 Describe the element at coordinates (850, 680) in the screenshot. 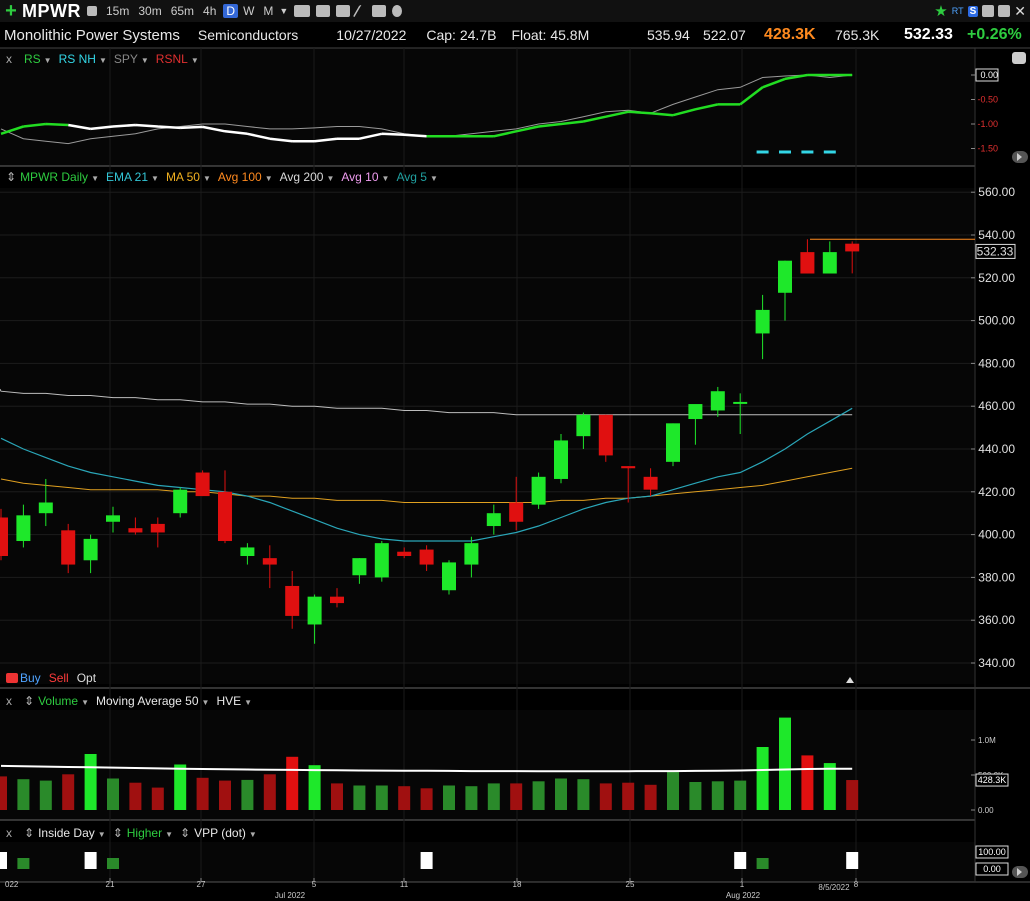

I see `expand-up-icon` at that location.